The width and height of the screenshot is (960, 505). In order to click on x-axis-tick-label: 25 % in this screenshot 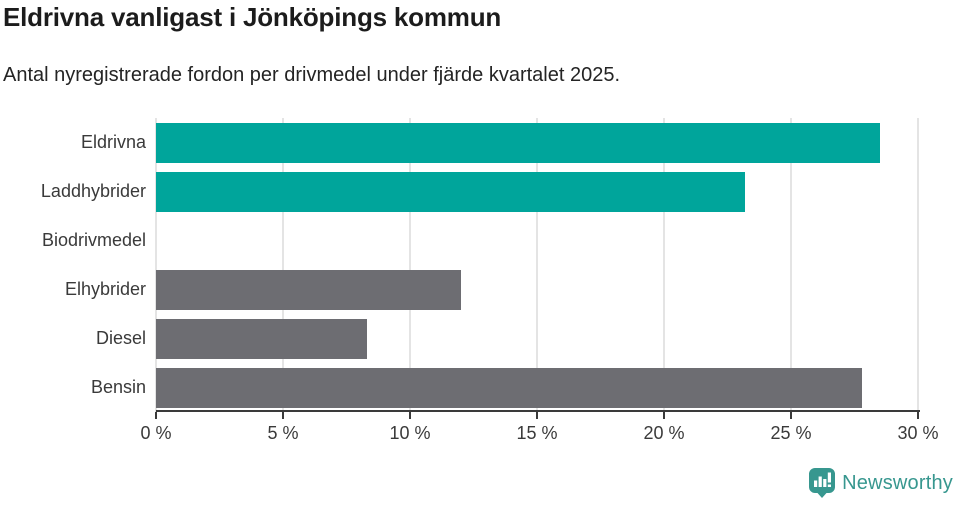, I will do `click(791, 433)`.